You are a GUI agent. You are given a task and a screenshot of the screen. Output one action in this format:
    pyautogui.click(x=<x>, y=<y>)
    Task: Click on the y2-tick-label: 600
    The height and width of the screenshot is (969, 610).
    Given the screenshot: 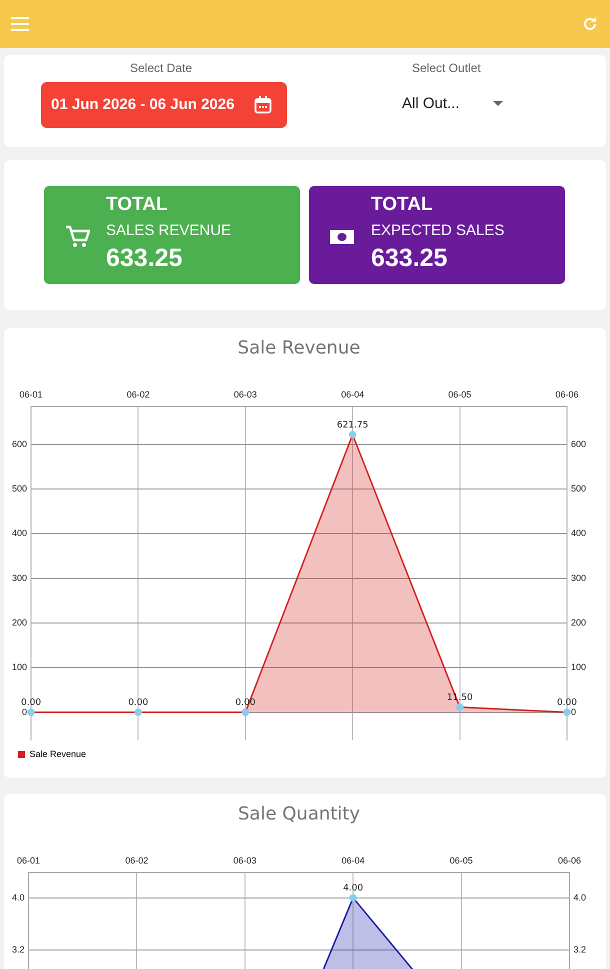 What is the action you would take?
    pyautogui.click(x=578, y=443)
    